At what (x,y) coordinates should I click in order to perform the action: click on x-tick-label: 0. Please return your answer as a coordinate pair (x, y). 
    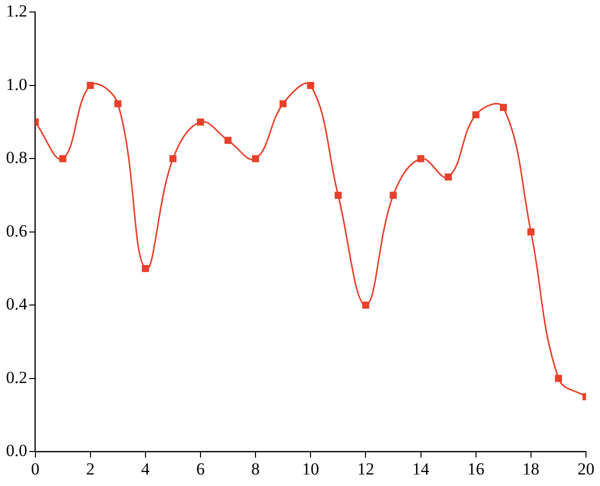
    Looking at the image, I should click on (35, 468).